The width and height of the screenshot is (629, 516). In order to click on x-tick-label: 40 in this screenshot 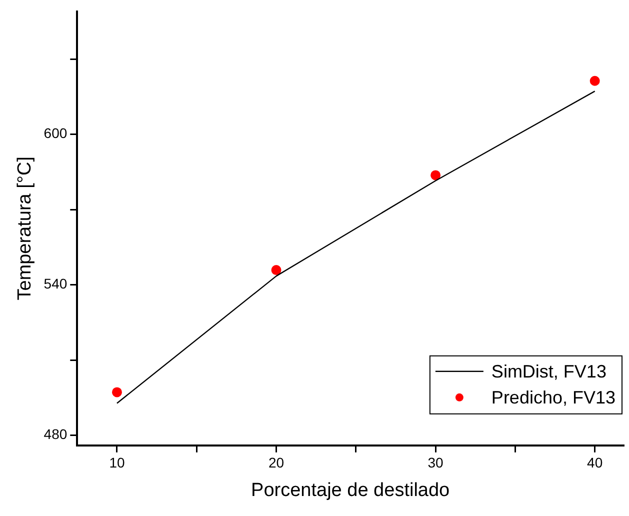, I will do `click(595, 462)`.